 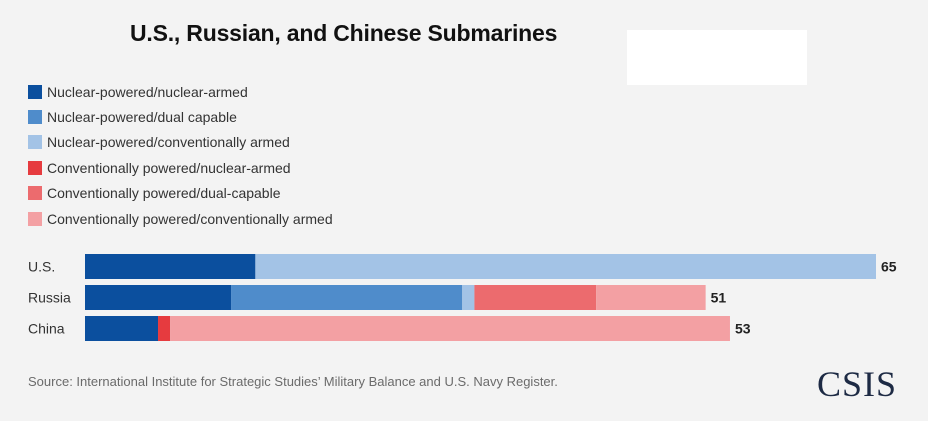 I want to click on legend-item: Nuclear-powered/dual capable, so click(x=180, y=116).